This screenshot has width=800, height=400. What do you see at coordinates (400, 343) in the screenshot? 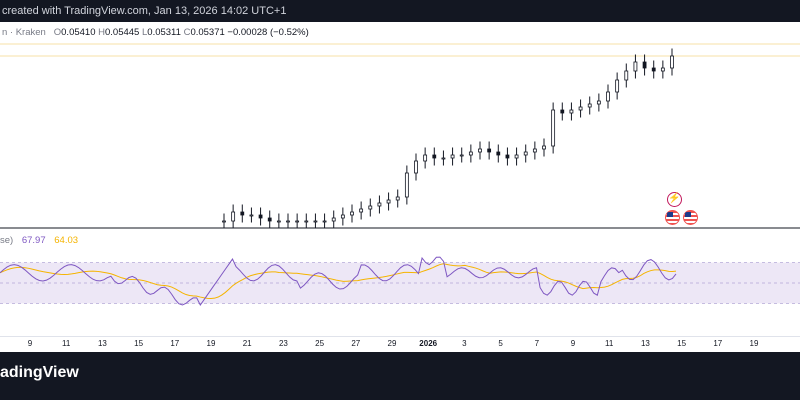
I see `time-axis: 9 11 13 15 17 19 21 23 25 27 29 2026 3 5 7 9 11 13 15 17 19` at bounding box center [400, 343].